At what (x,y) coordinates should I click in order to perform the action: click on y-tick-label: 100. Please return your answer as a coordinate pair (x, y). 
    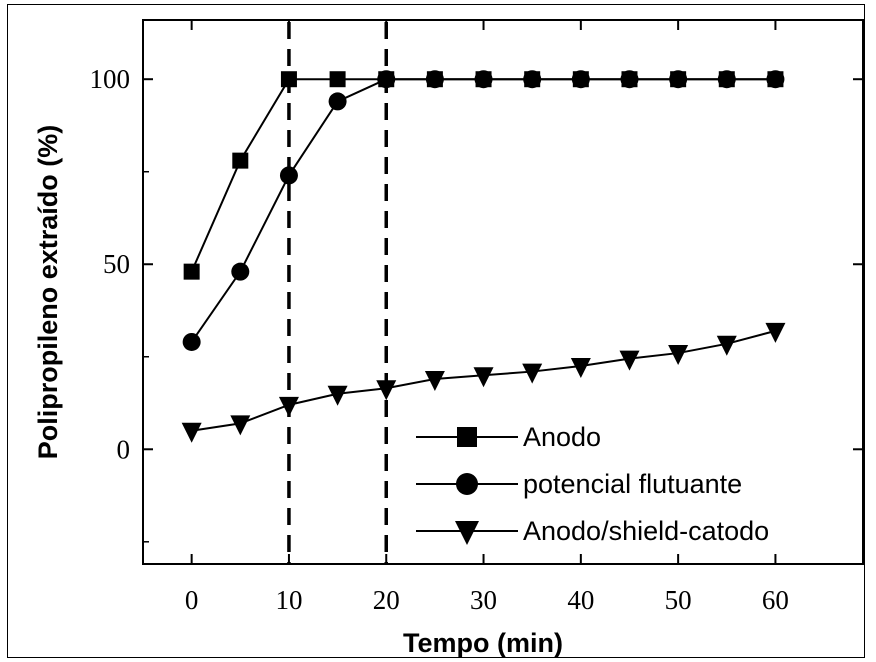
    Looking at the image, I should click on (110, 79).